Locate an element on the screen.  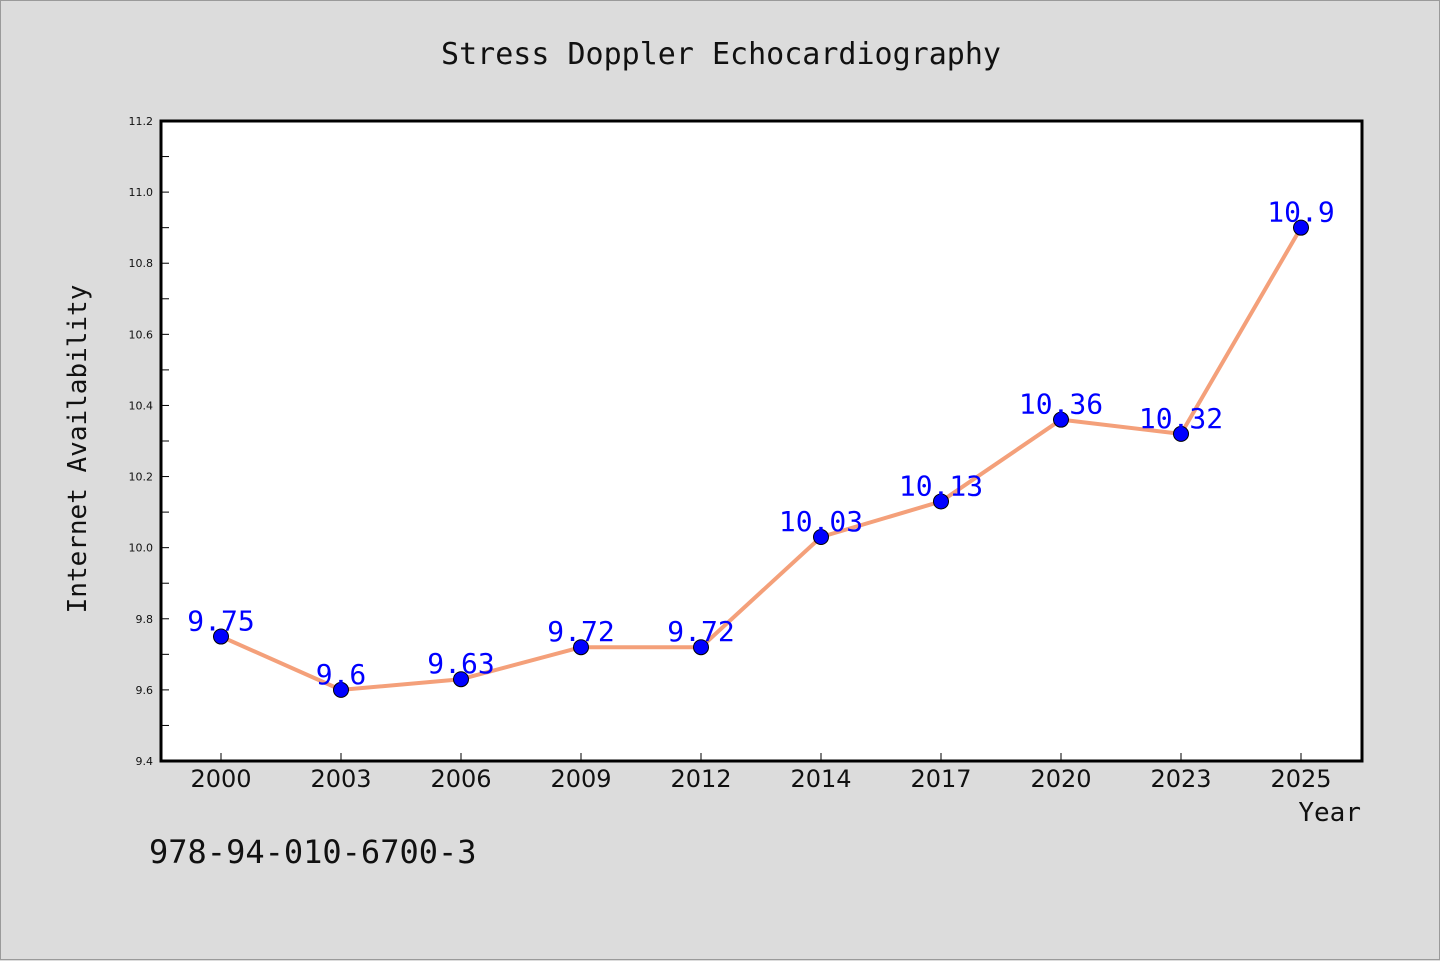
y-tick-label: 9.8 is located at coordinates (145, 619).